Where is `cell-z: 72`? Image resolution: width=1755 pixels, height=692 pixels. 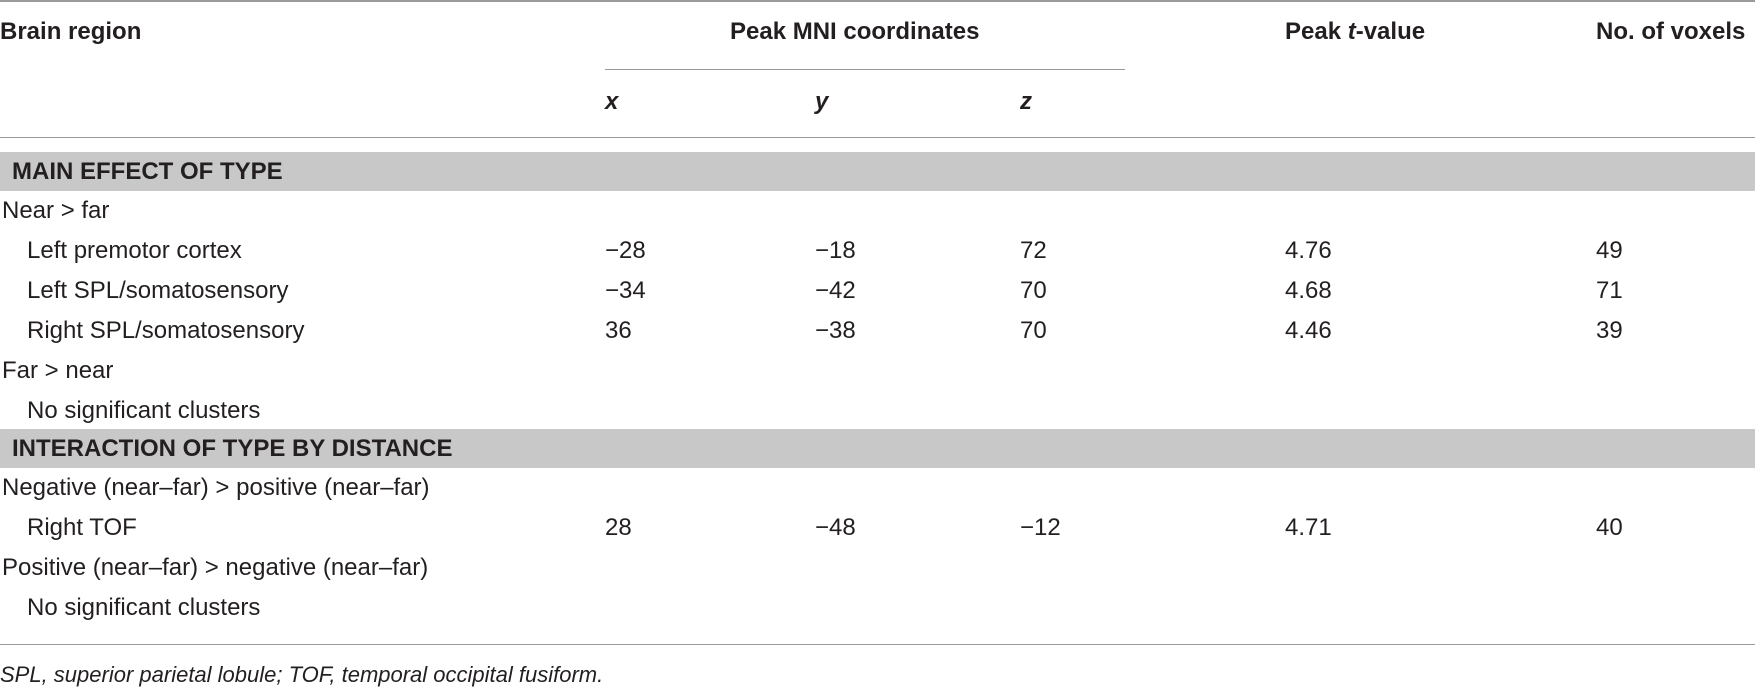
cell-z: 72 is located at coordinates (1033, 250).